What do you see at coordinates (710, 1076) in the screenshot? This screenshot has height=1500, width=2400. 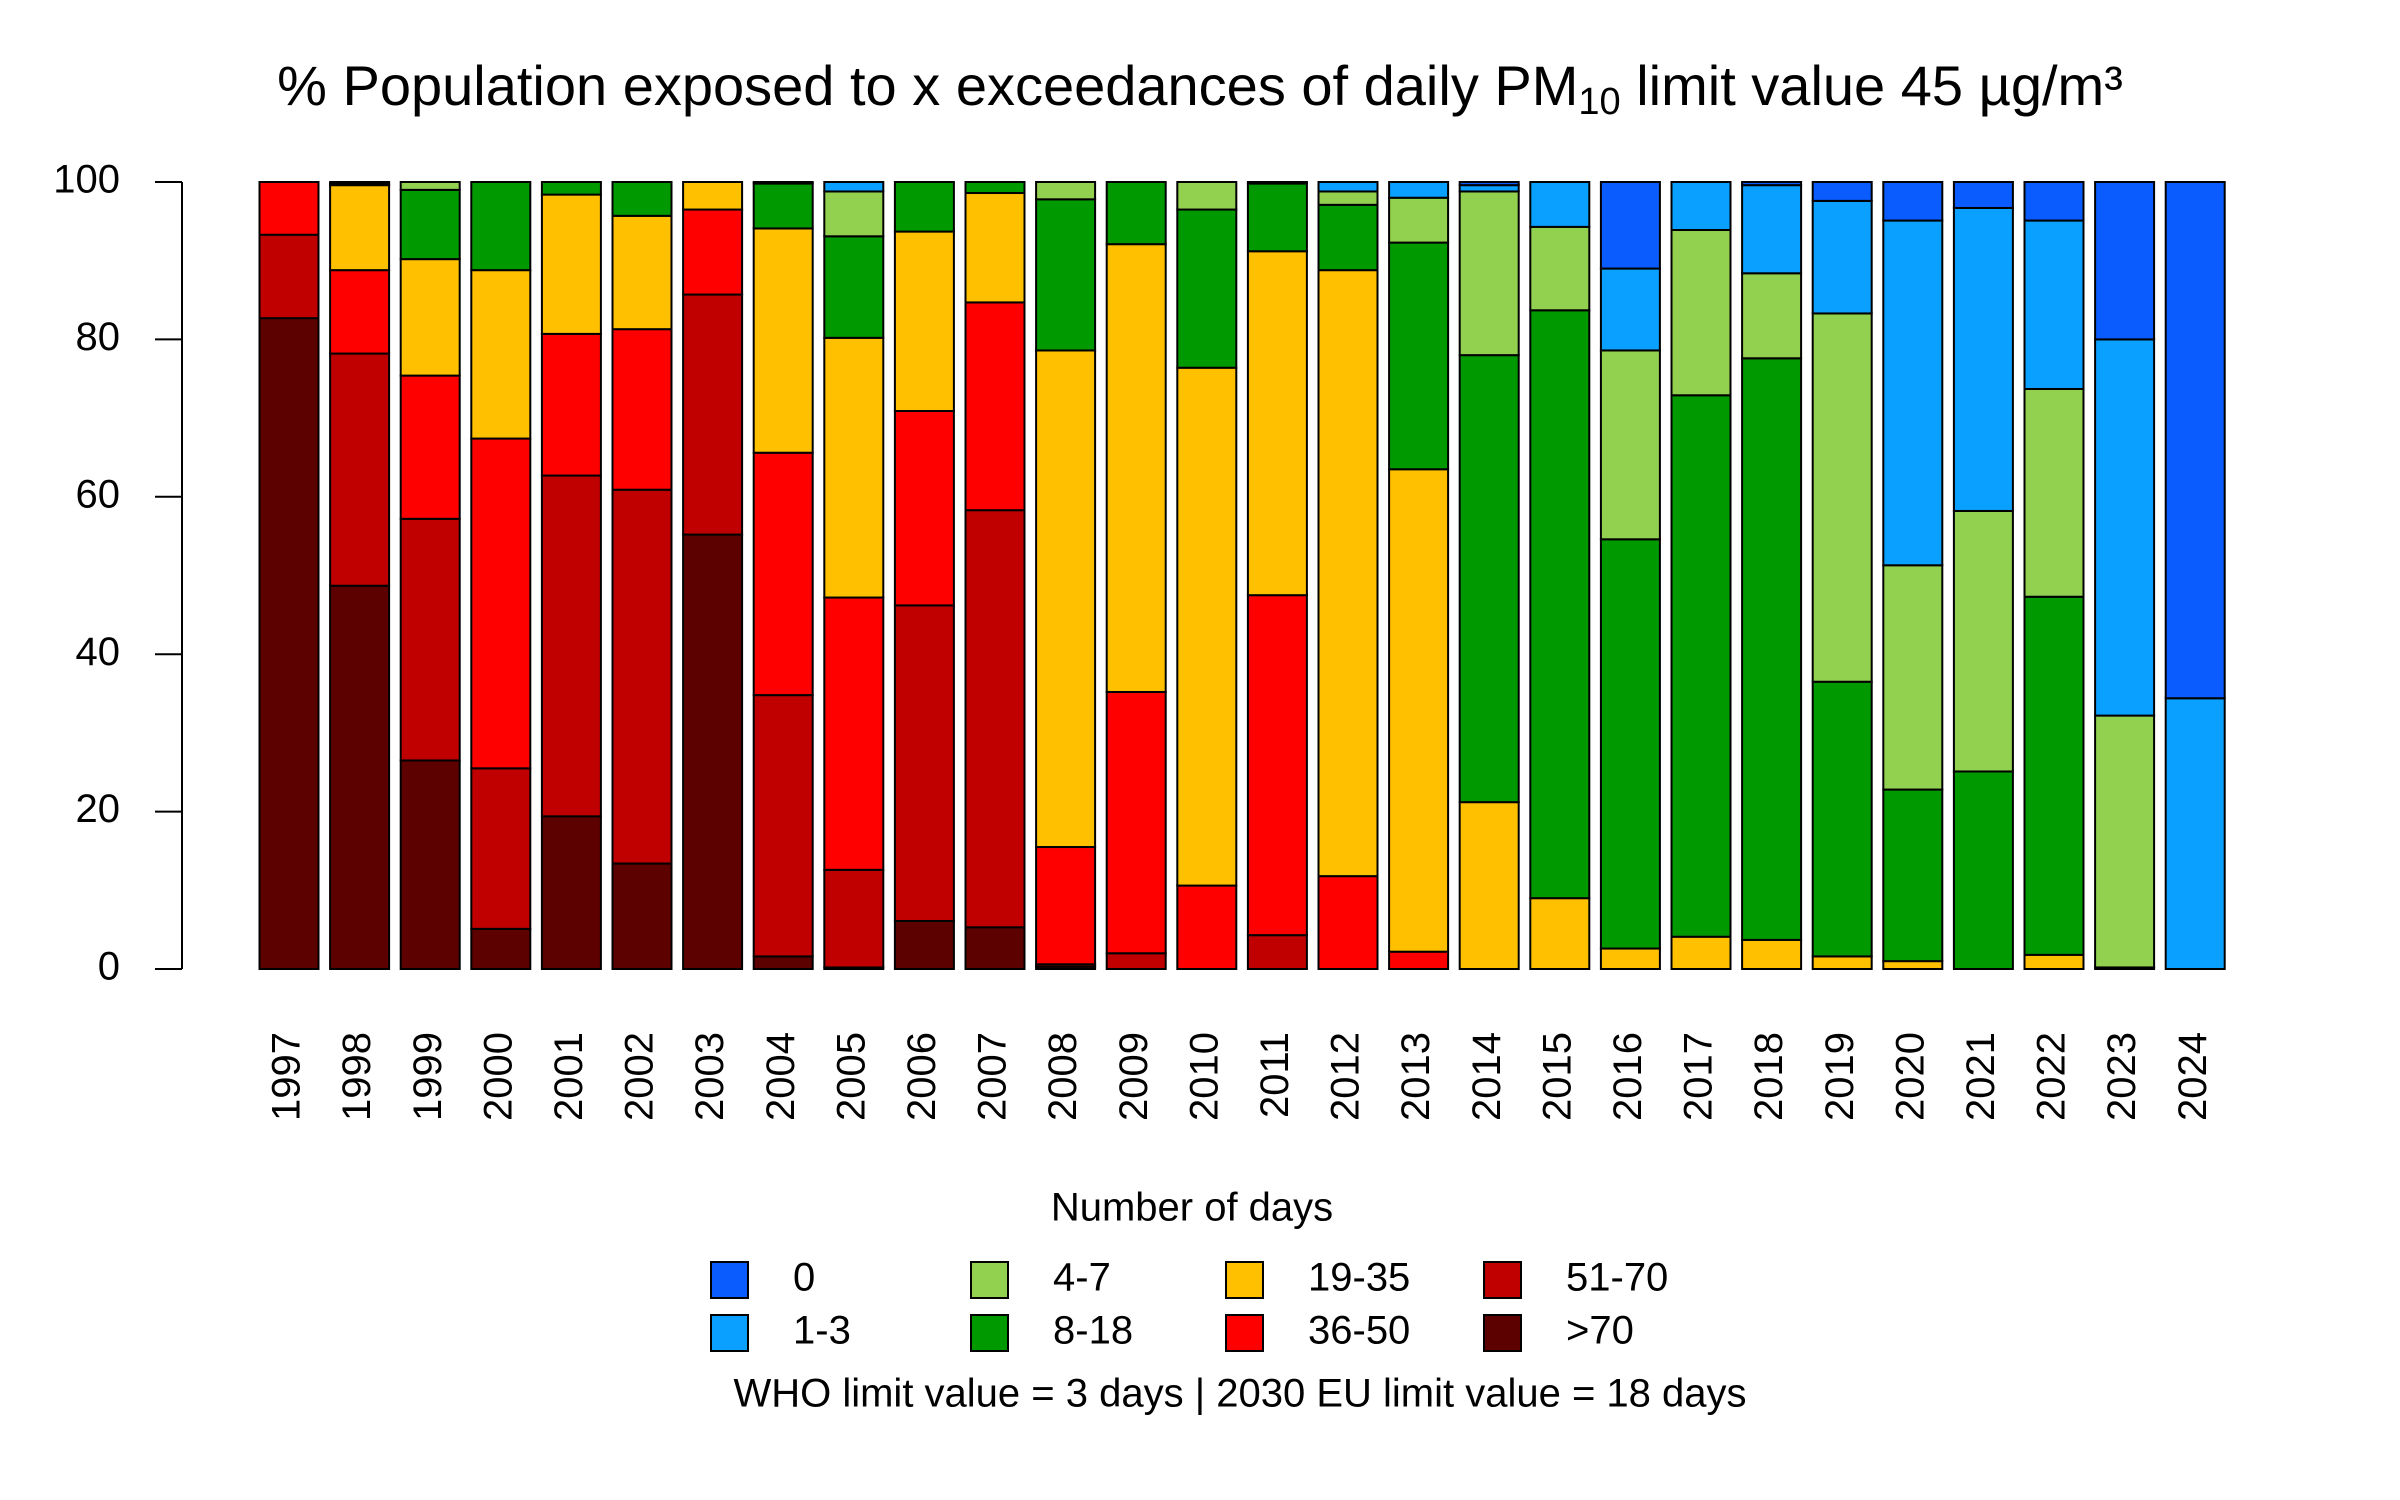 I see `x-tick-label: 2003` at bounding box center [710, 1076].